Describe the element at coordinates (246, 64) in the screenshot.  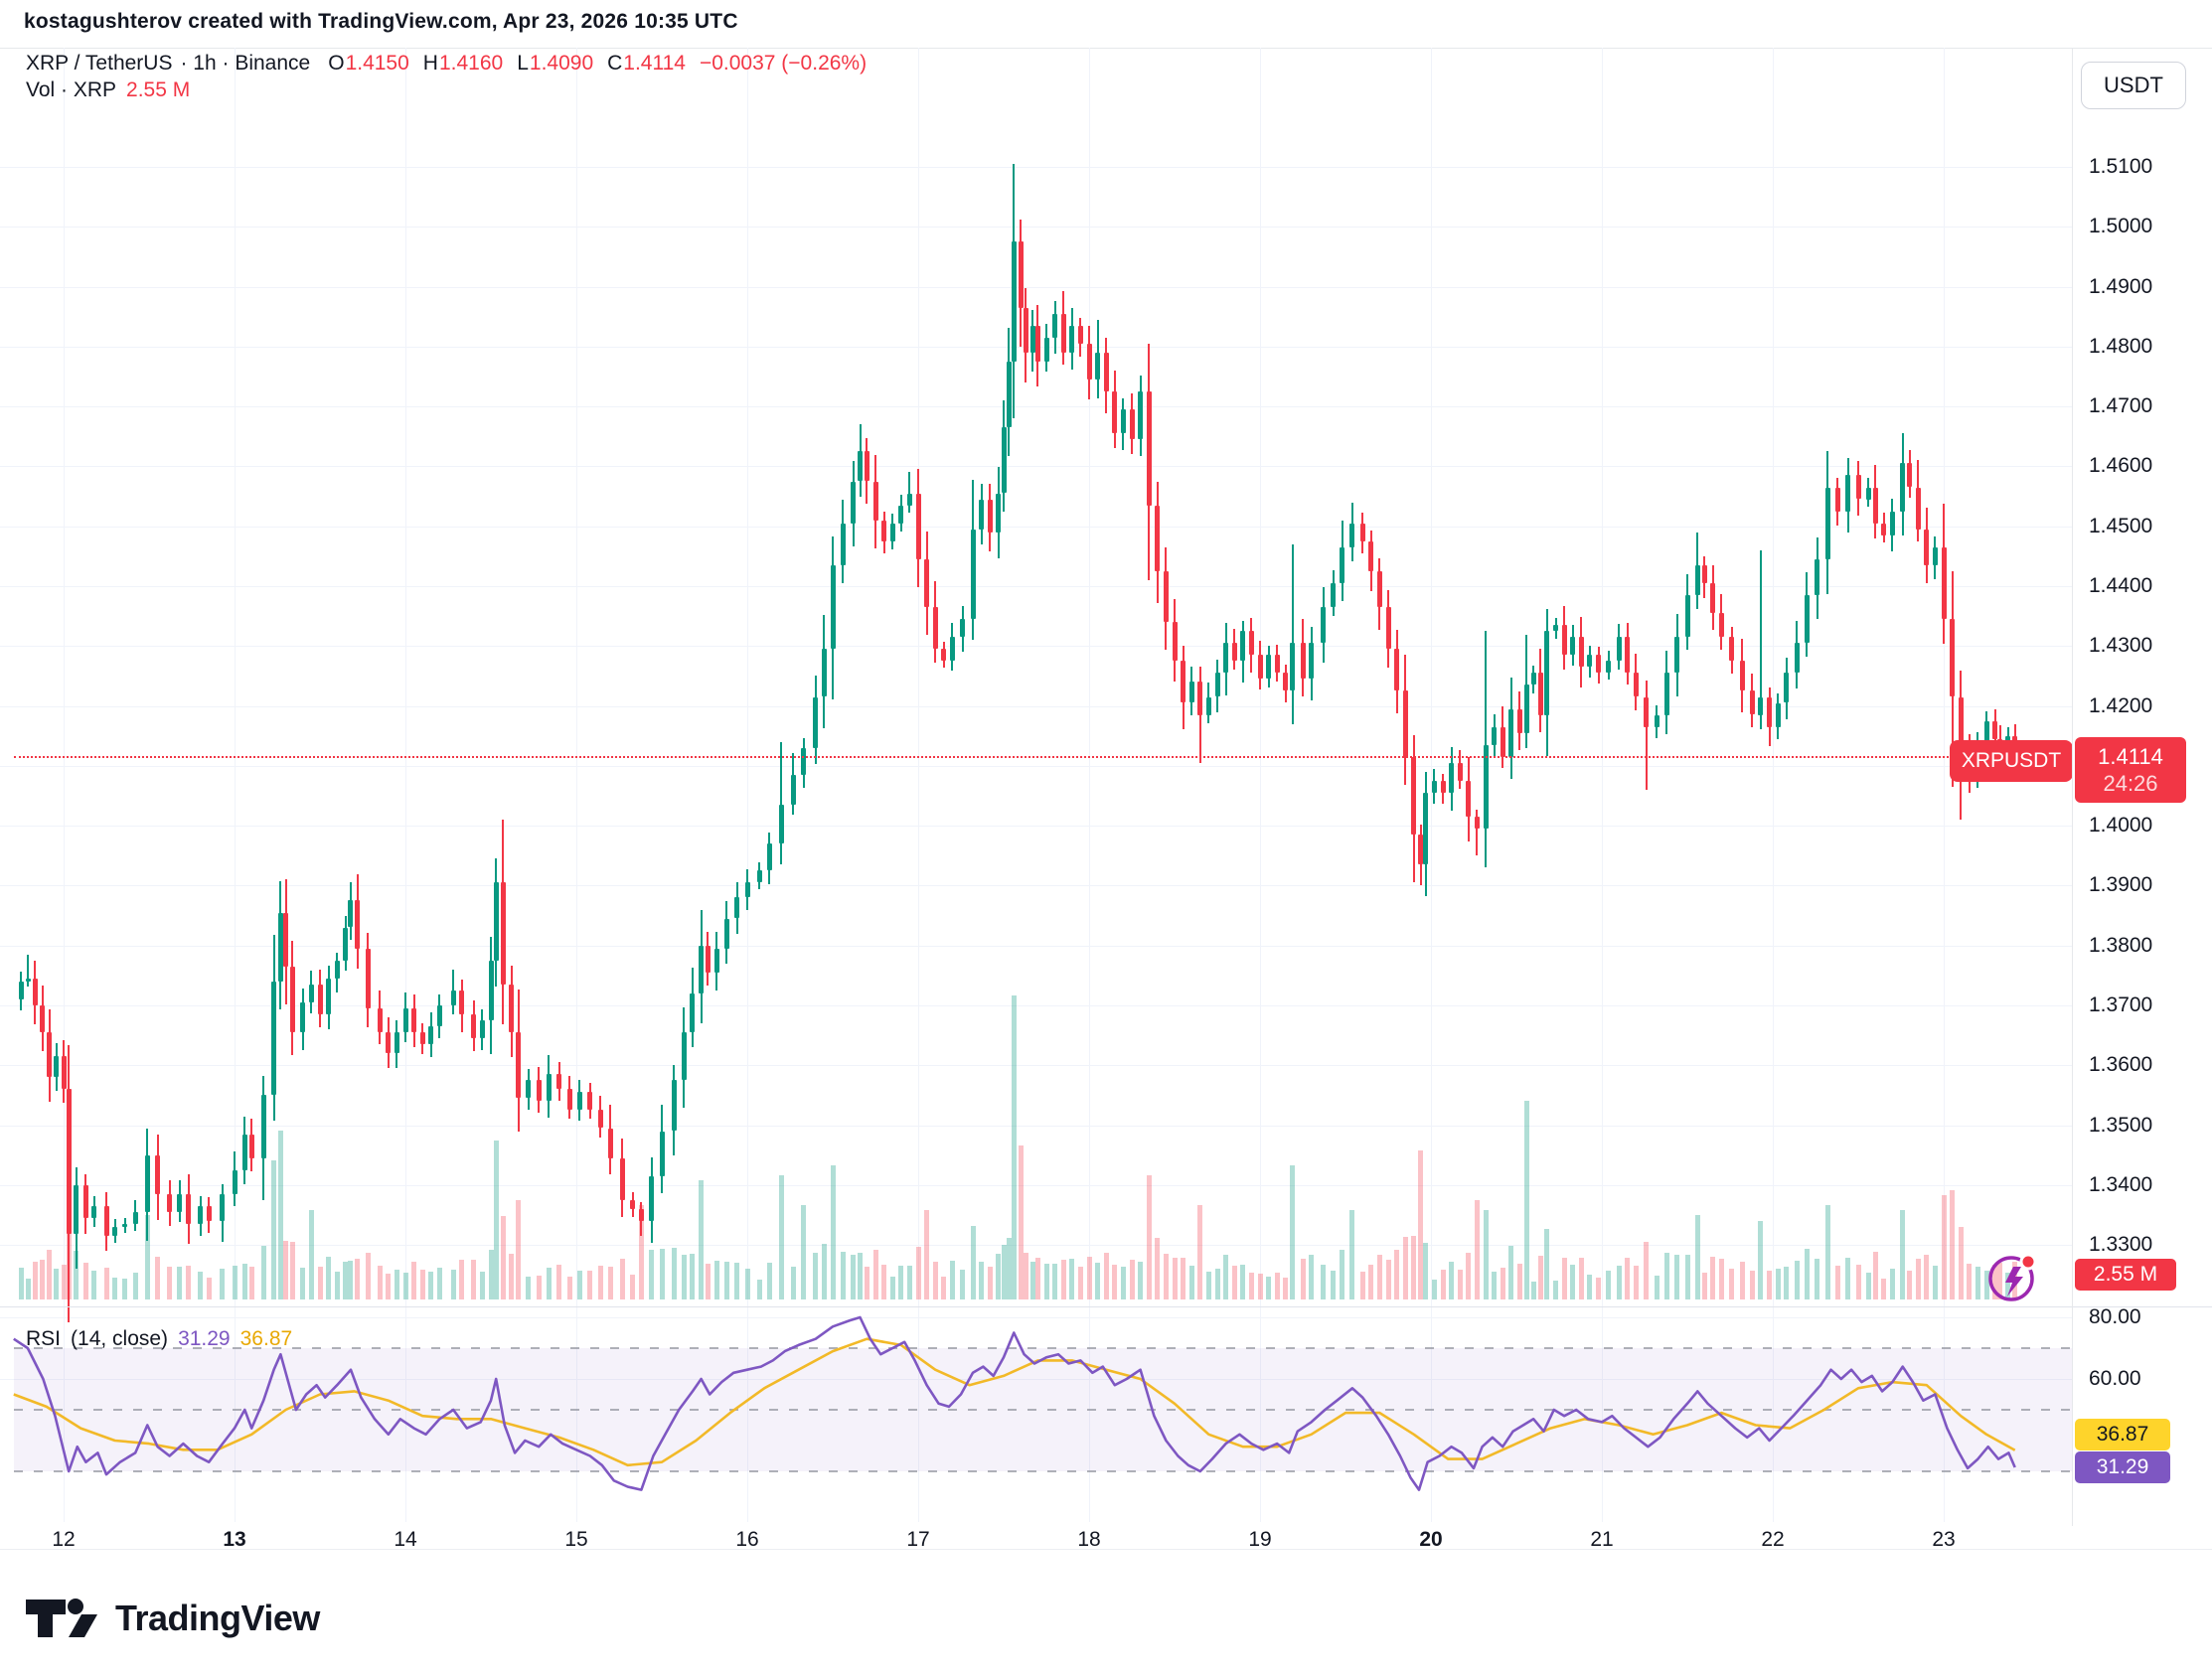
I see `symbol-meta: · 1h · Binance` at that location.